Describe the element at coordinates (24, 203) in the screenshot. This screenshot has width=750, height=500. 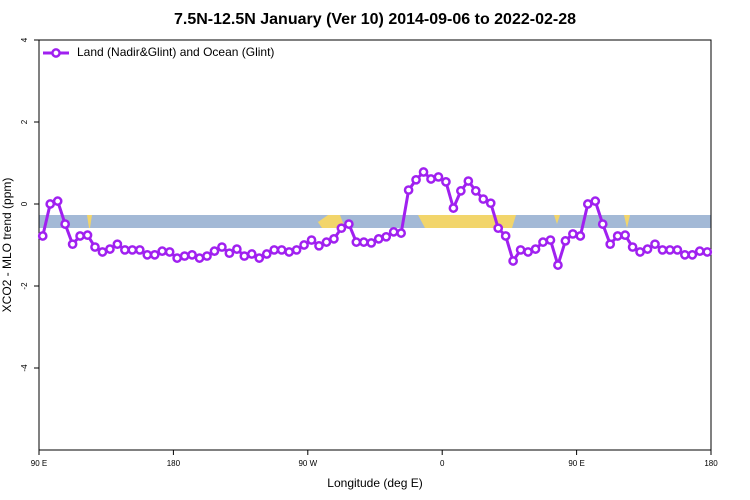
I see `y-tick-label: 0` at that location.